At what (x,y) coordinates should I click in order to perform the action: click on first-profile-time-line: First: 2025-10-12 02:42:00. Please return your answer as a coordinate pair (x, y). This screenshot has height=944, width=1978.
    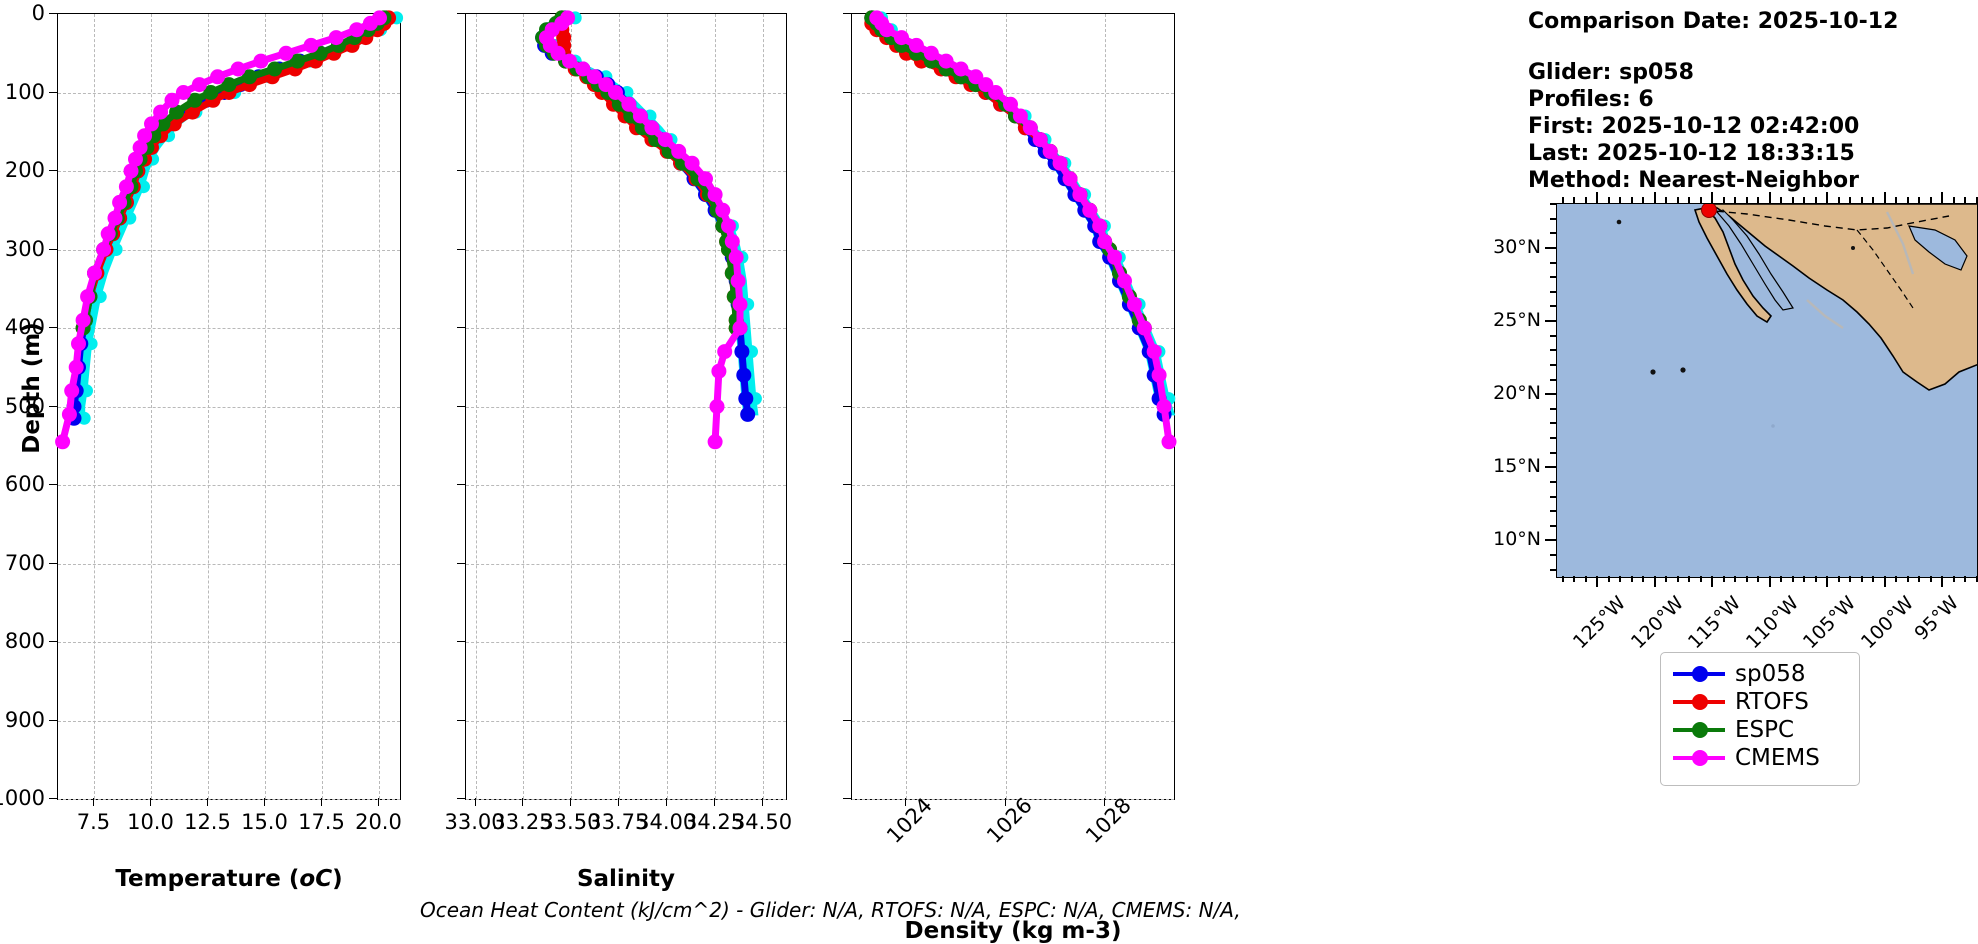
    Looking at the image, I should click on (1694, 126).